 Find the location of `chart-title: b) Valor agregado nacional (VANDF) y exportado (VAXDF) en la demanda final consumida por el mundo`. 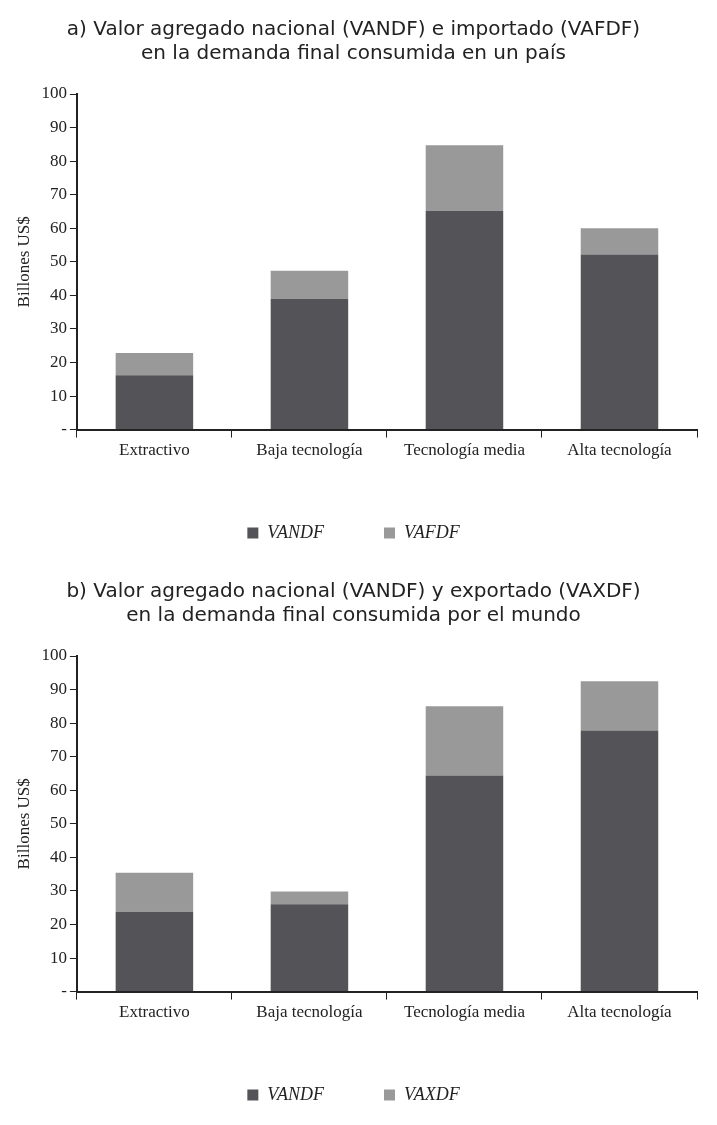

chart-title: b) Valor agregado nacional (VANDF) y exportado (VAXDF) en la demanda final consumida por el mundo is located at coordinates (353, 602).